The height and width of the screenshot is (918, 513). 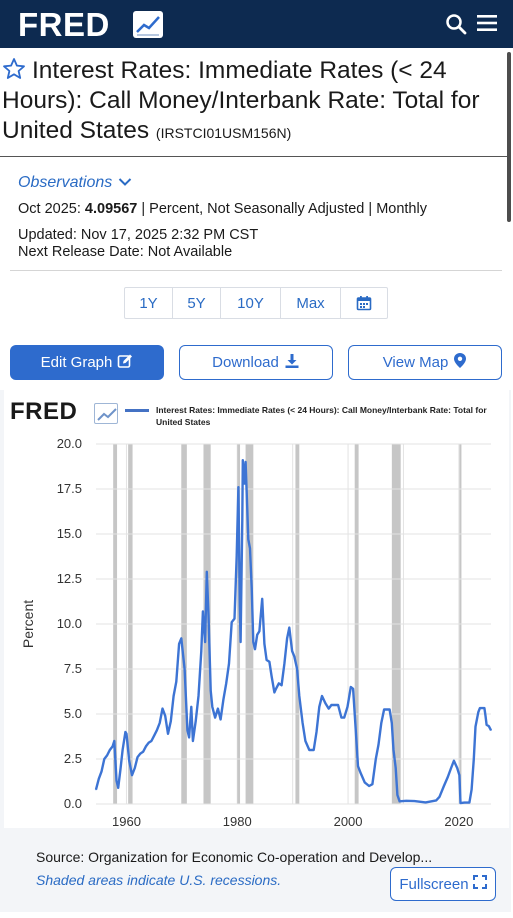 I want to click on range-button-10y: 10Y, so click(x=251, y=303).